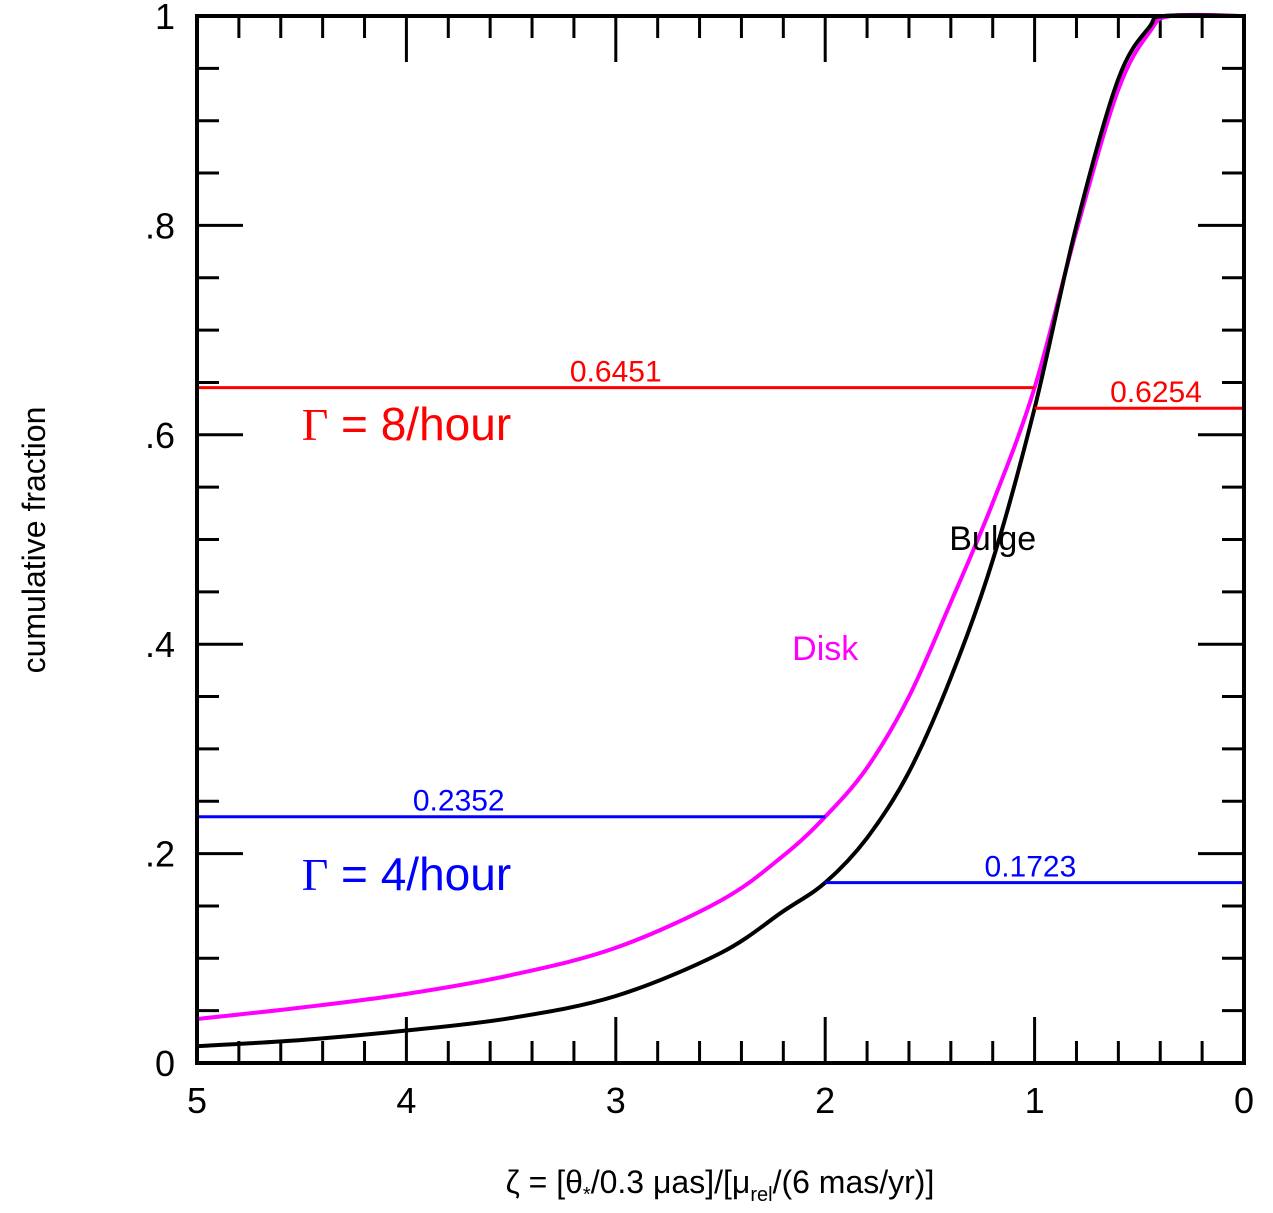  What do you see at coordinates (406, 1100) in the screenshot?
I see `x-tick-label: 4` at bounding box center [406, 1100].